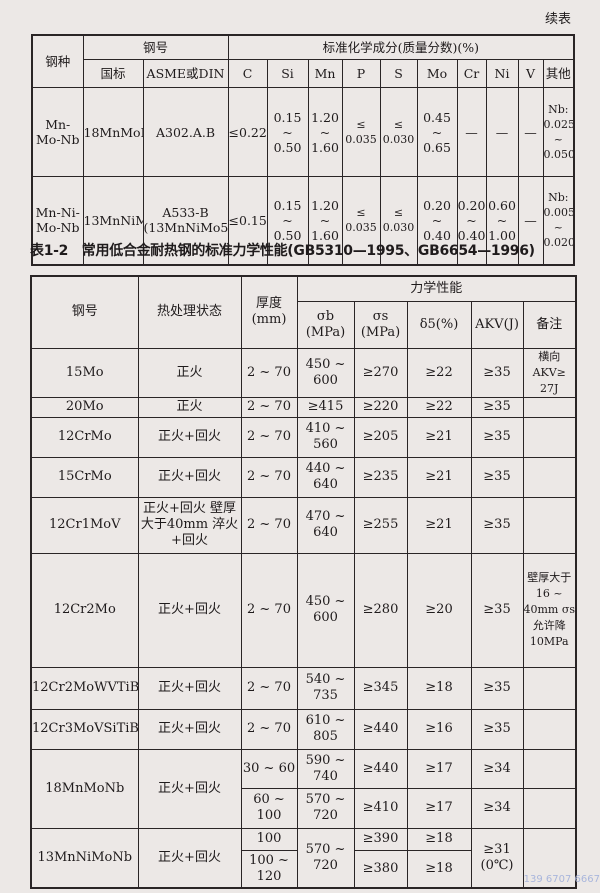  What do you see at coordinates (439, 372) in the screenshot?
I see `cell-delta: ≥22` at bounding box center [439, 372].